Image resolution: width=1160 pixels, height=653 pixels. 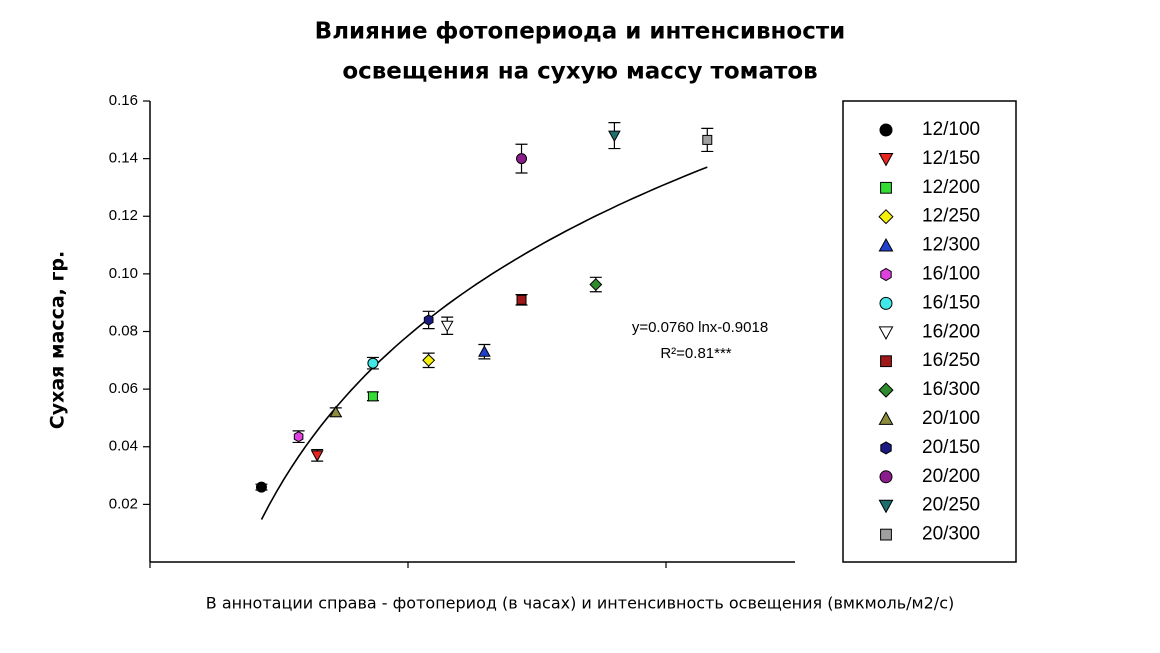 What do you see at coordinates (700, 327) in the screenshot?
I see `trendline-equation: y=0.0760 lnx-0.9018` at bounding box center [700, 327].